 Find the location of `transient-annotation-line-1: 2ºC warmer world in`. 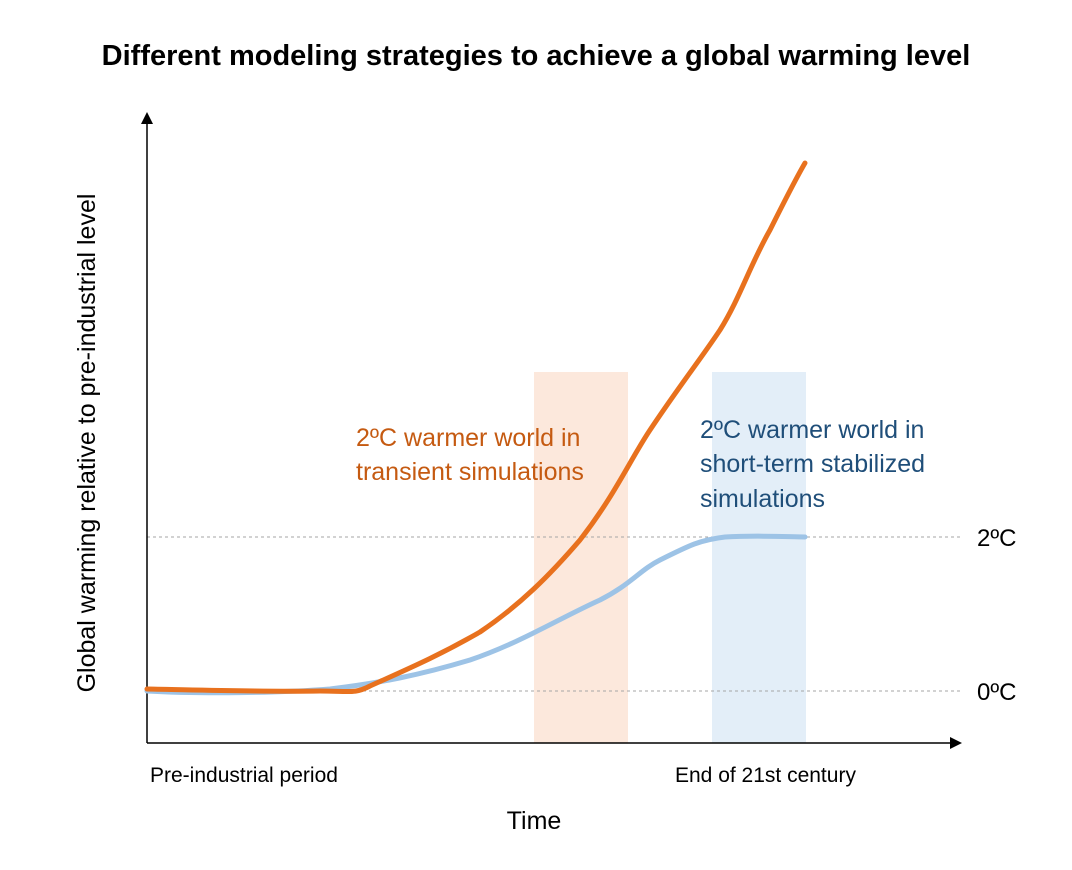

transient-annotation-line-1: 2ºC warmer world in is located at coordinates (468, 438).